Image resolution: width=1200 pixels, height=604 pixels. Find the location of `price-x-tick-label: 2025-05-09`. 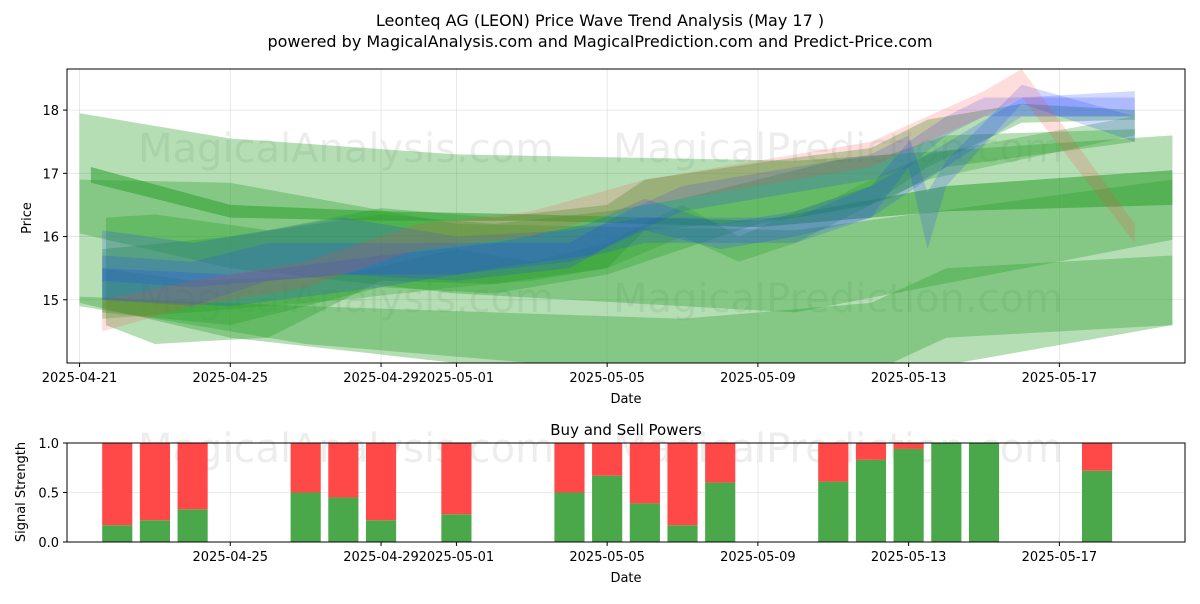

price-x-tick-label: 2025-05-09 is located at coordinates (758, 378).